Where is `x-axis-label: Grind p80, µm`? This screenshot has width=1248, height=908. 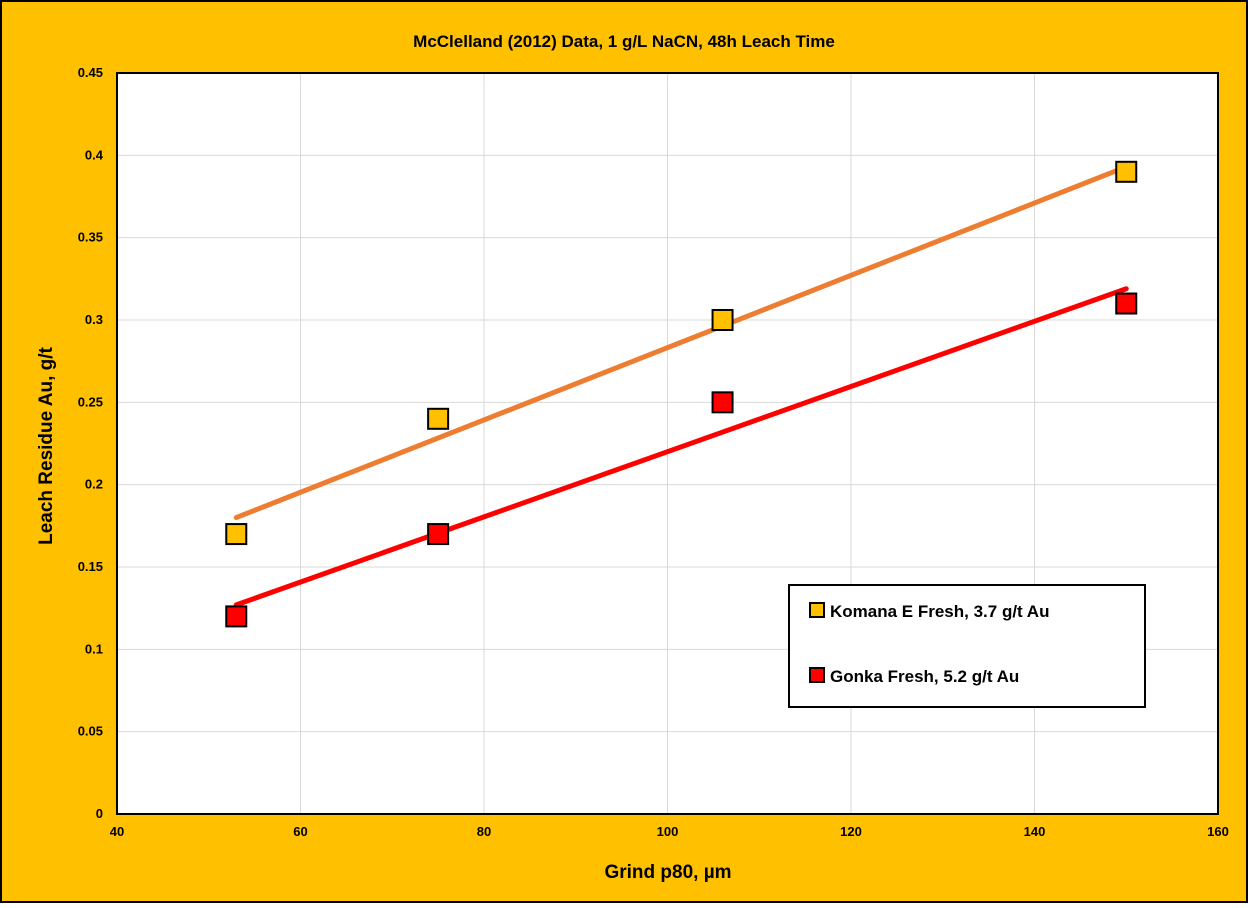
x-axis-label: Grind p80, µm is located at coordinates (667, 872).